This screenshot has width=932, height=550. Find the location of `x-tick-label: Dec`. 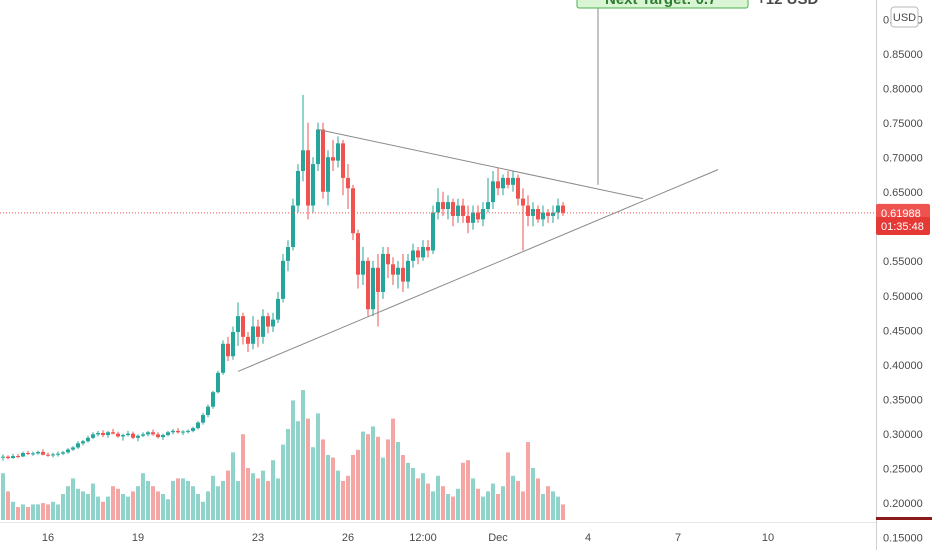

x-tick-label: Dec is located at coordinates (498, 538).